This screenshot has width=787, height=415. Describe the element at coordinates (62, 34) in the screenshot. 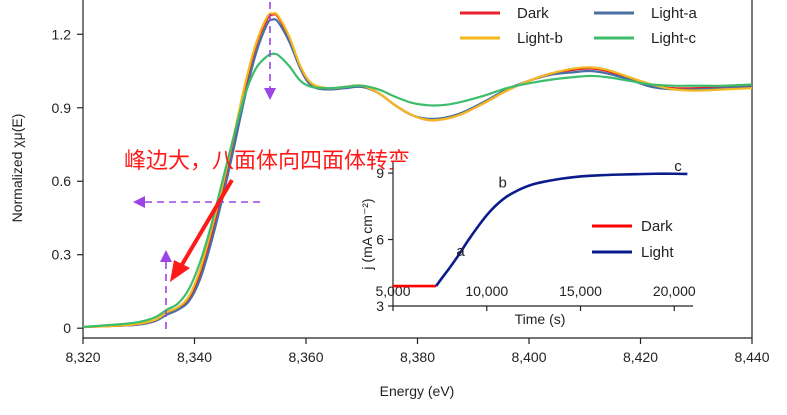

I see `main-y-tick-label: 1.2` at that location.